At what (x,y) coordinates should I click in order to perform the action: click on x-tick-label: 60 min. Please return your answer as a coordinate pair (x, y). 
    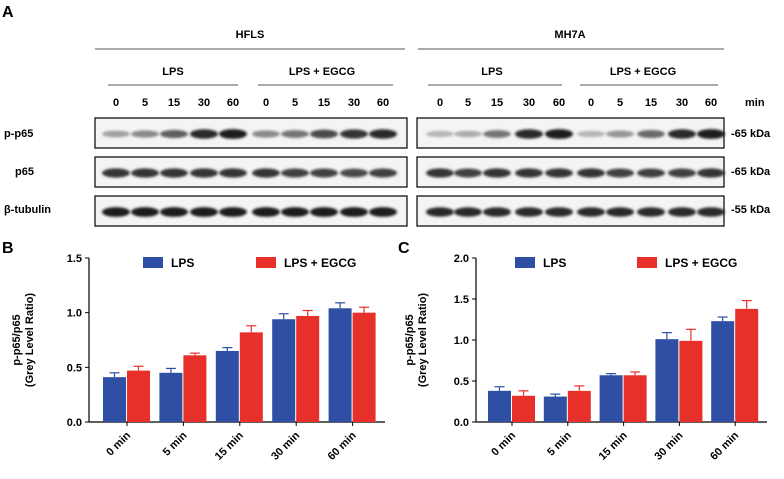
    Looking at the image, I should click on (342, 445).